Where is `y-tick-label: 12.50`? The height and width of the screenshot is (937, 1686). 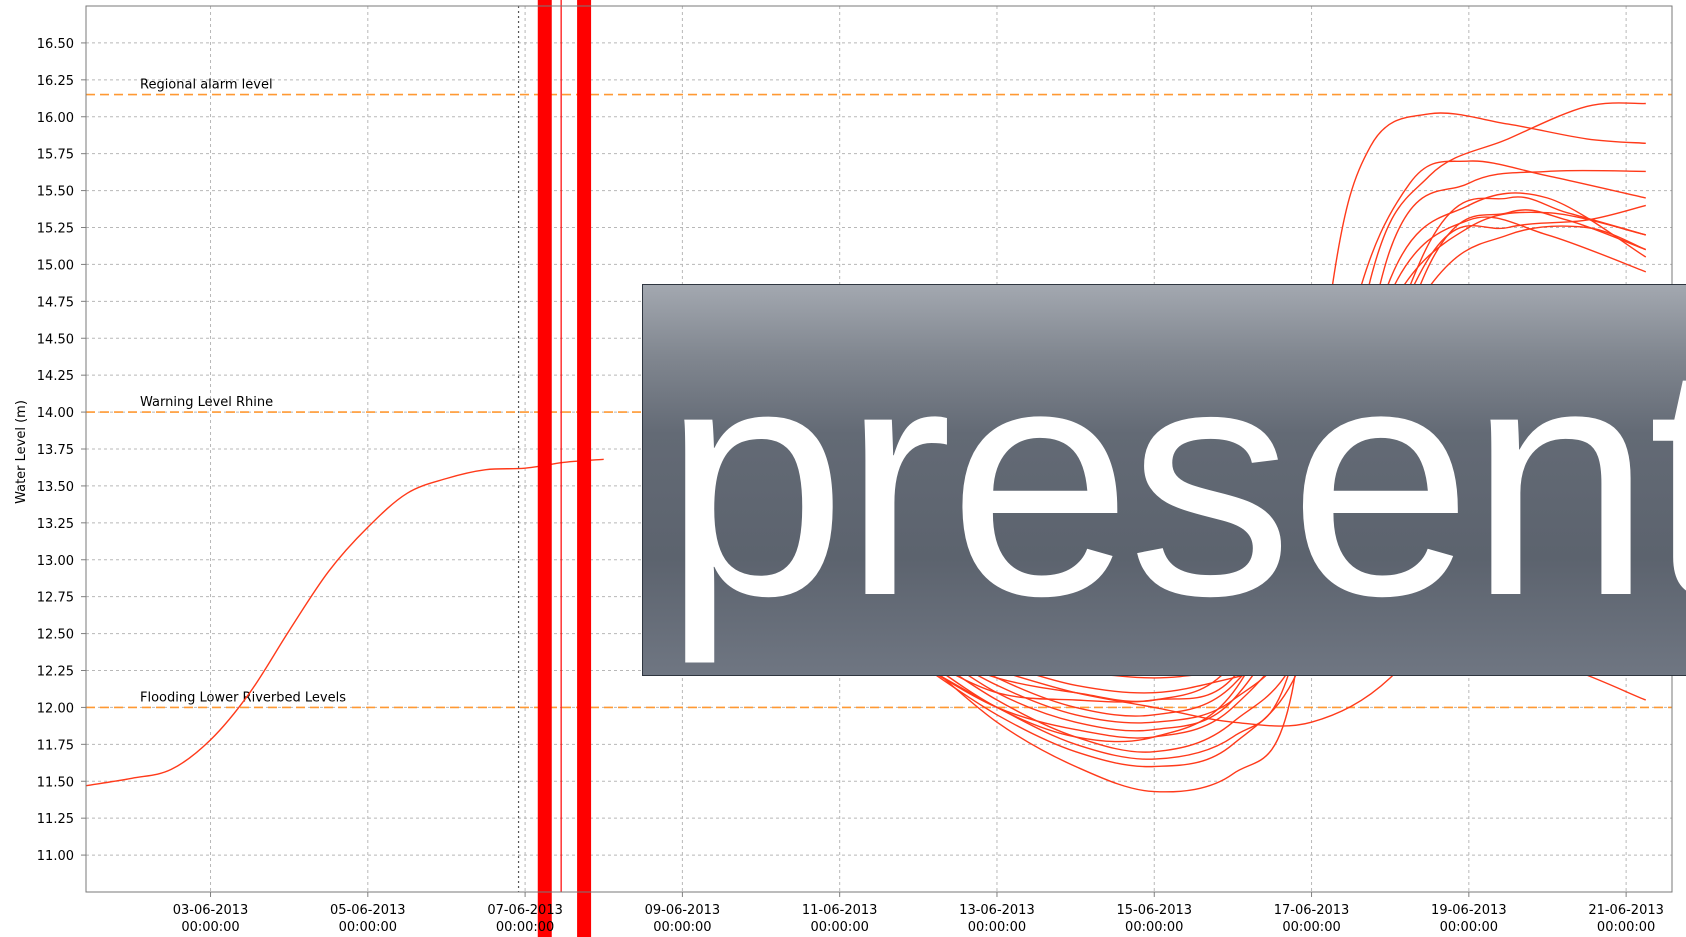
y-tick-label: 12.50 is located at coordinates (55, 635).